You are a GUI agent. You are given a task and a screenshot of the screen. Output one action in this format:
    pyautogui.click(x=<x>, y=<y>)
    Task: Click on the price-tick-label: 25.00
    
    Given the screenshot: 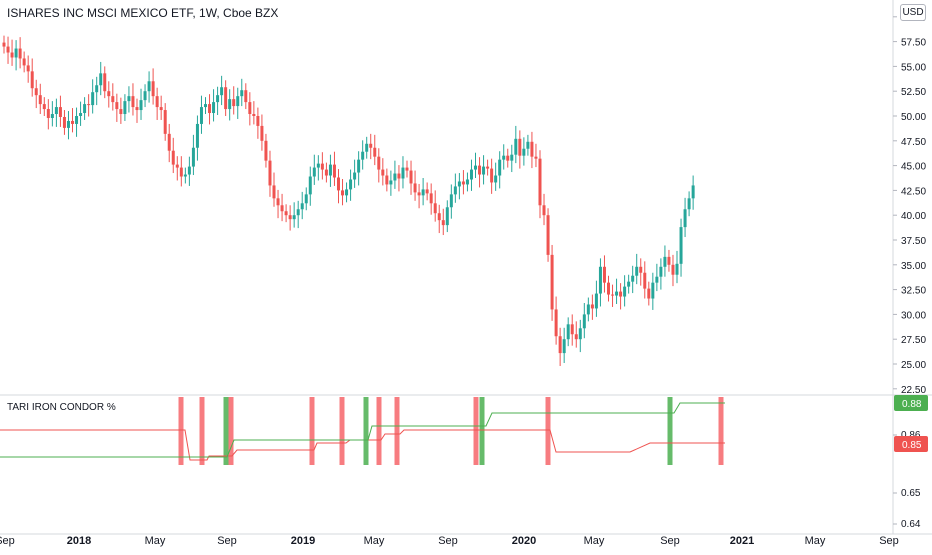 What is the action you would take?
    pyautogui.click(x=913, y=365)
    